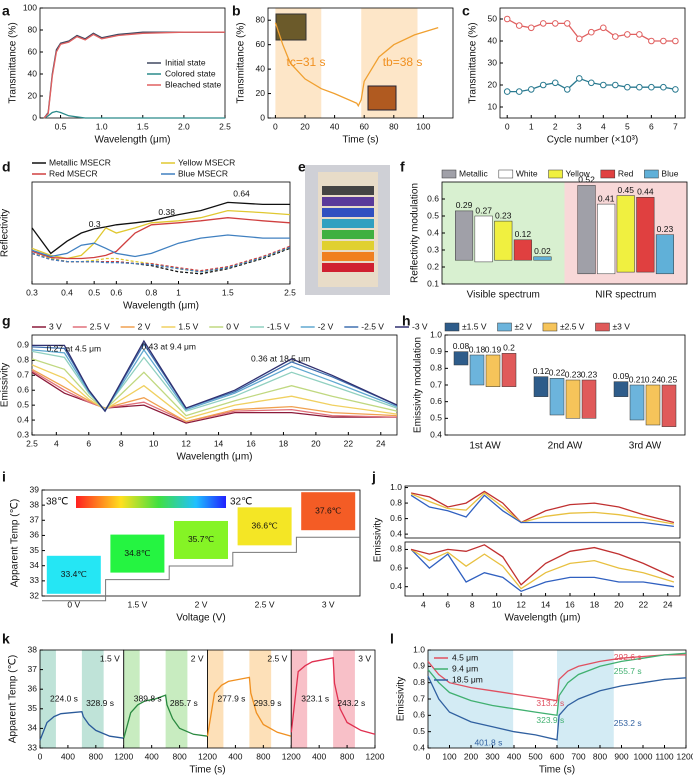 Image resolution: width=693 pixels, height=781 pixels. I want to click on annotation: 313.2 s, so click(550, 703).